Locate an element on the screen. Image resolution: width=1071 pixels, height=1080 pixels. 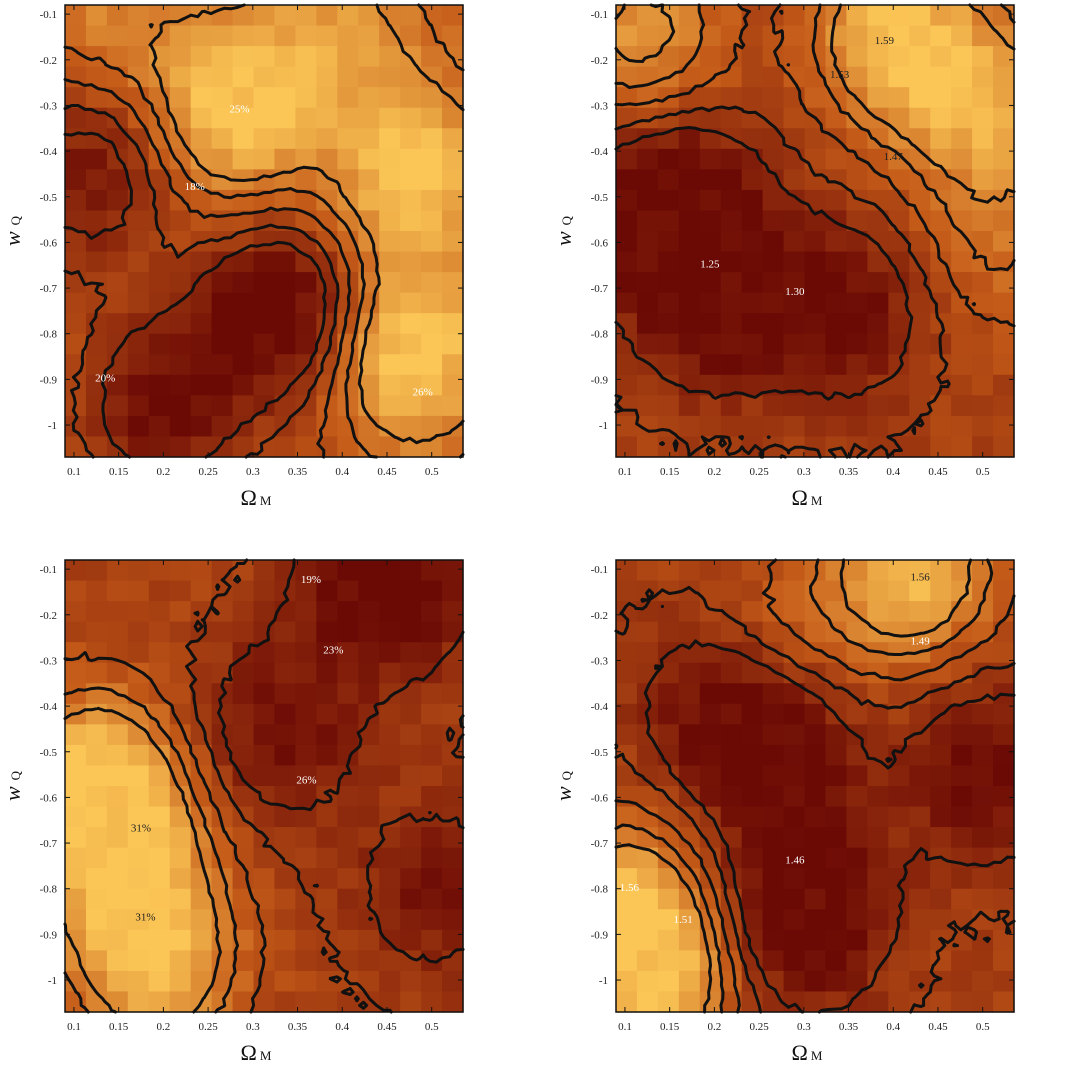
y-tick-label: -0.5 is located at coordinates (49, 753).